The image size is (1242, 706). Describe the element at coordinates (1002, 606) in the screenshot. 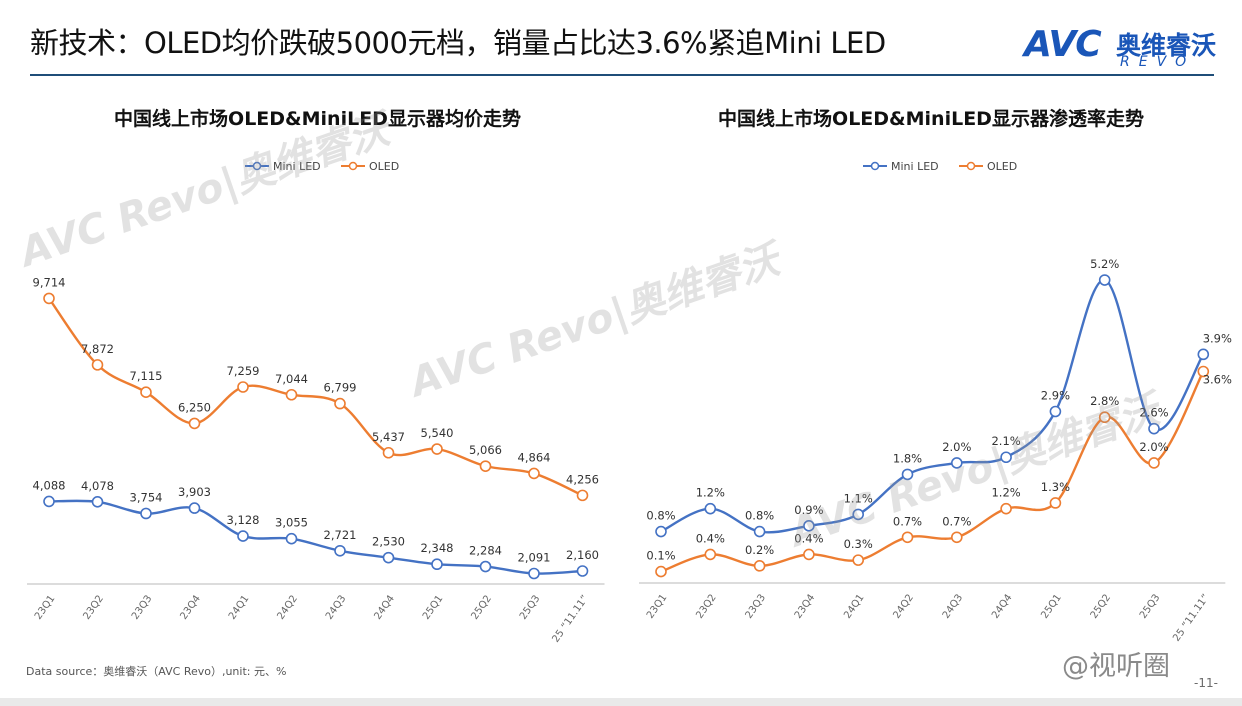

I see `x-tick-label: 24Q4` at that location.